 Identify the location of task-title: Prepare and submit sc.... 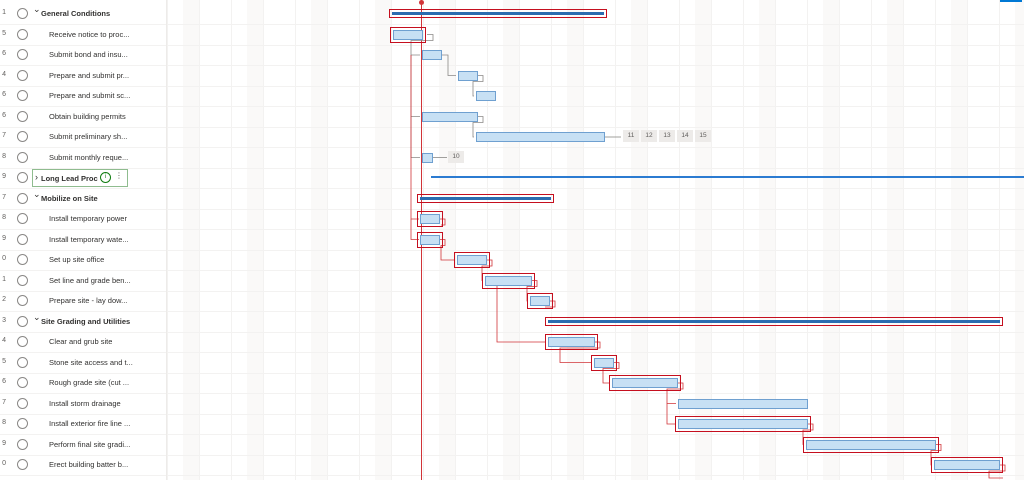
(90, 95).